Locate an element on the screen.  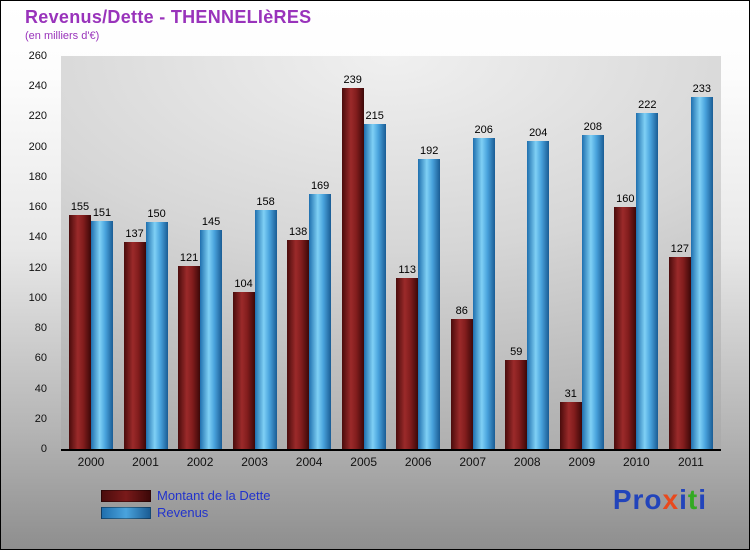
logo-letter: i is located at coordinates (683, 499).